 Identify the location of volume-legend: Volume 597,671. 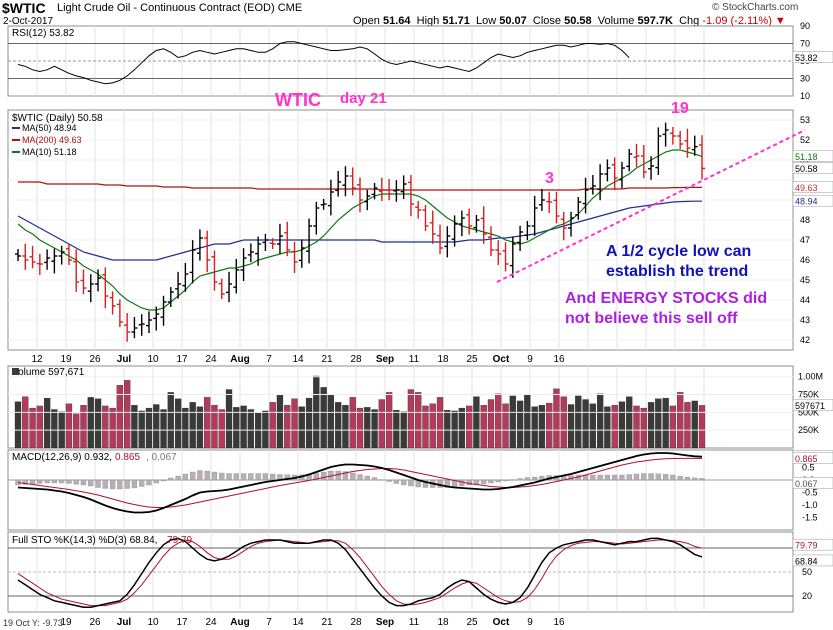
(48, 372).